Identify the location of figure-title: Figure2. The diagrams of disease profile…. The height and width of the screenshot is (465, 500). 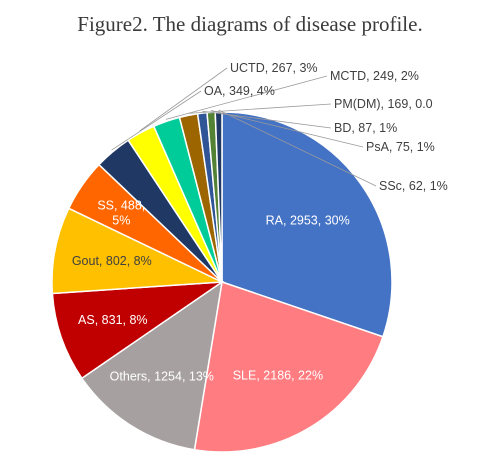
(250, 24).